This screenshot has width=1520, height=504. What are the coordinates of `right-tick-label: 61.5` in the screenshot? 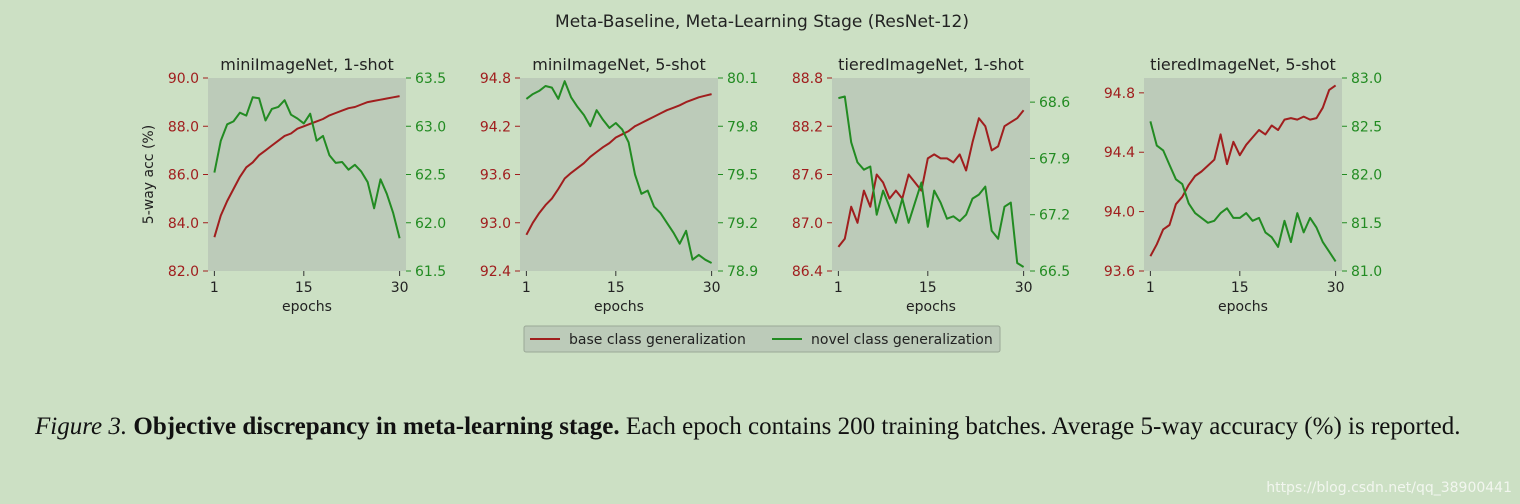 It's located at (430, 272).